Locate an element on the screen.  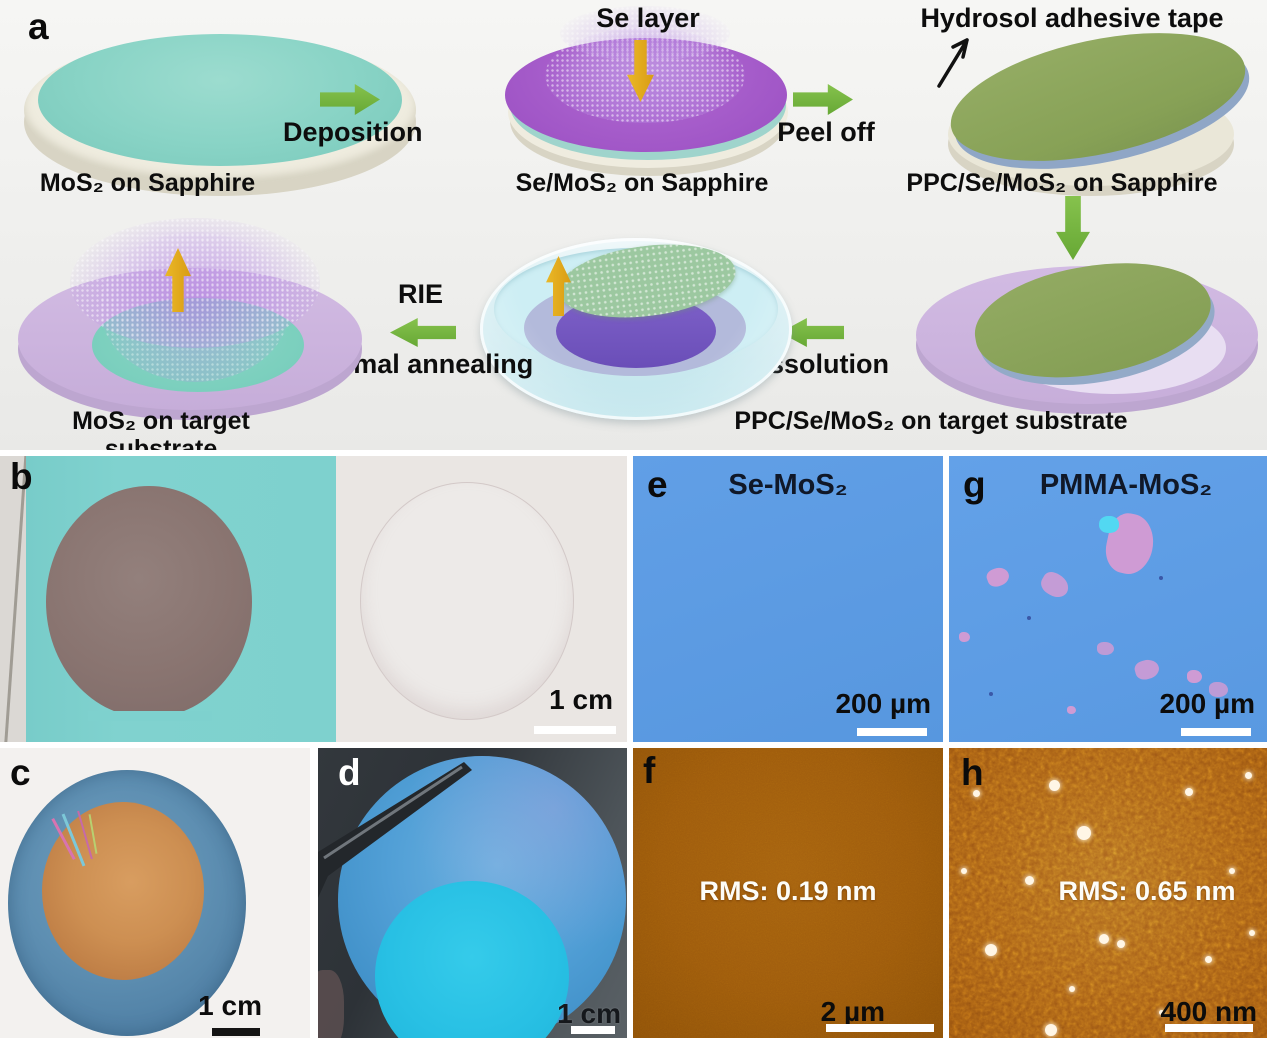
rie-arrow-icon is located at coordinates (423, 332).